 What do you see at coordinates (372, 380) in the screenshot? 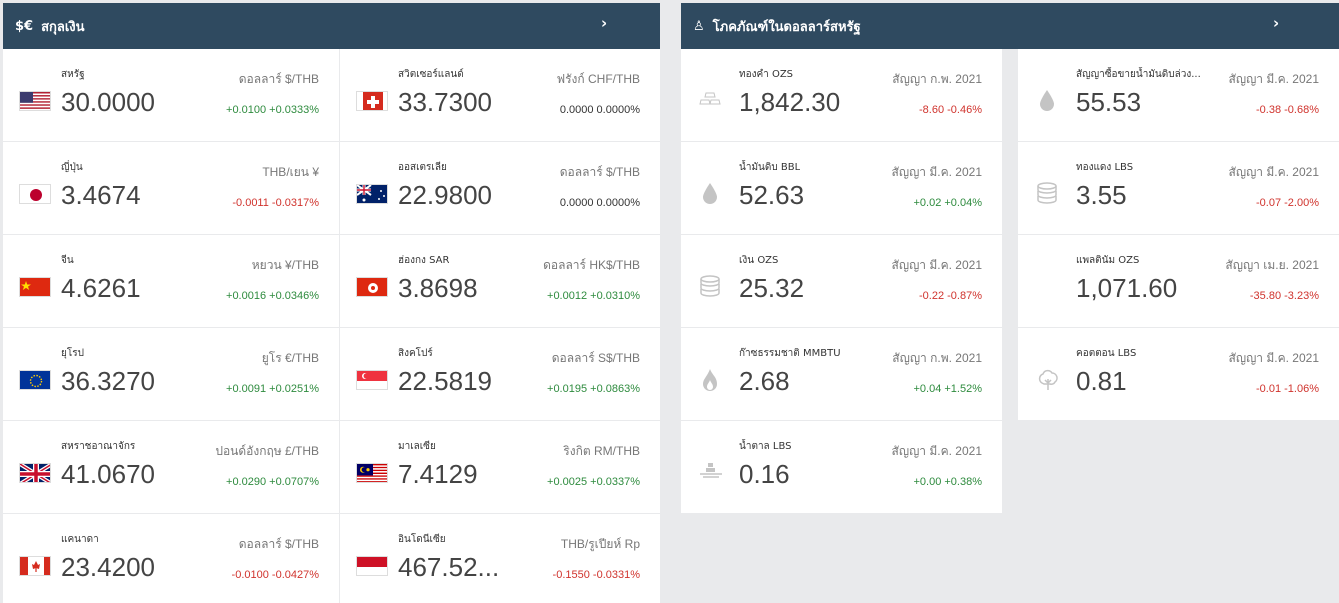
I see `flag-sg-icon` at bounding box center [372, 380].